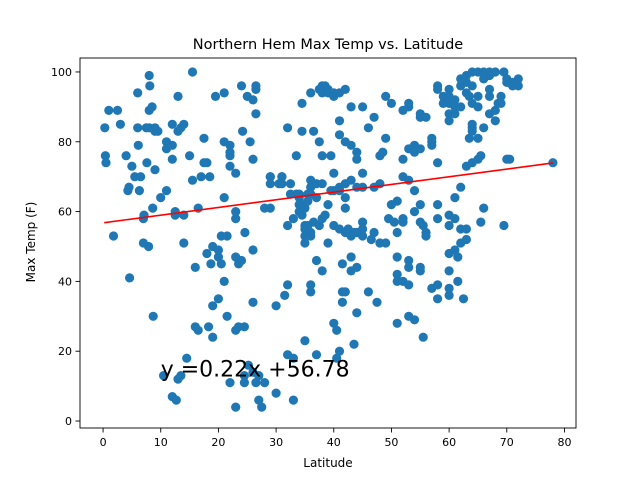  What do you see at coordinates (449, 442) in the screenshot?
I see `x-tick-label: 60` at bounding box center [449, 442].